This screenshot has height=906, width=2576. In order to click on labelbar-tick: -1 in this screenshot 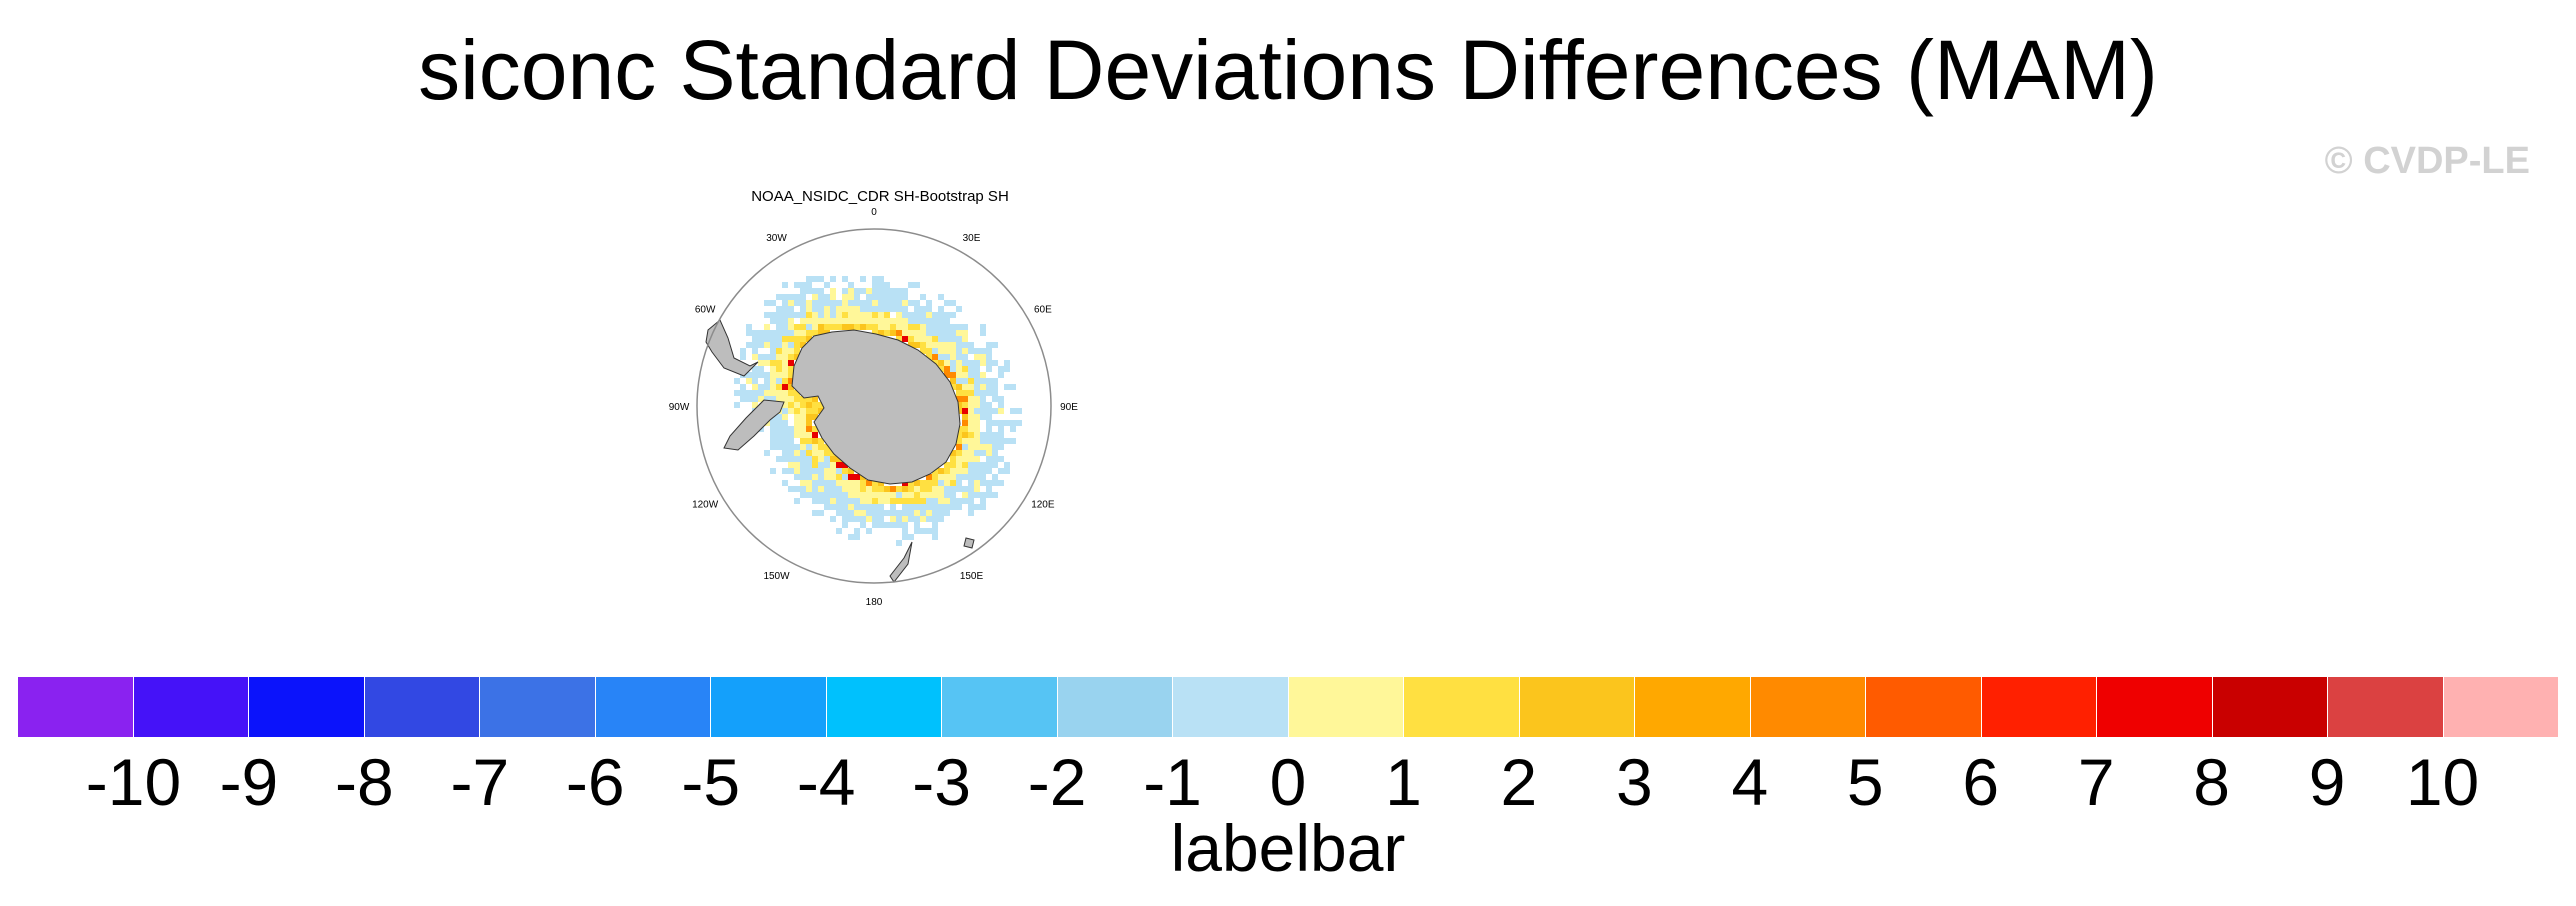, I will do `click(1172, 782)`.